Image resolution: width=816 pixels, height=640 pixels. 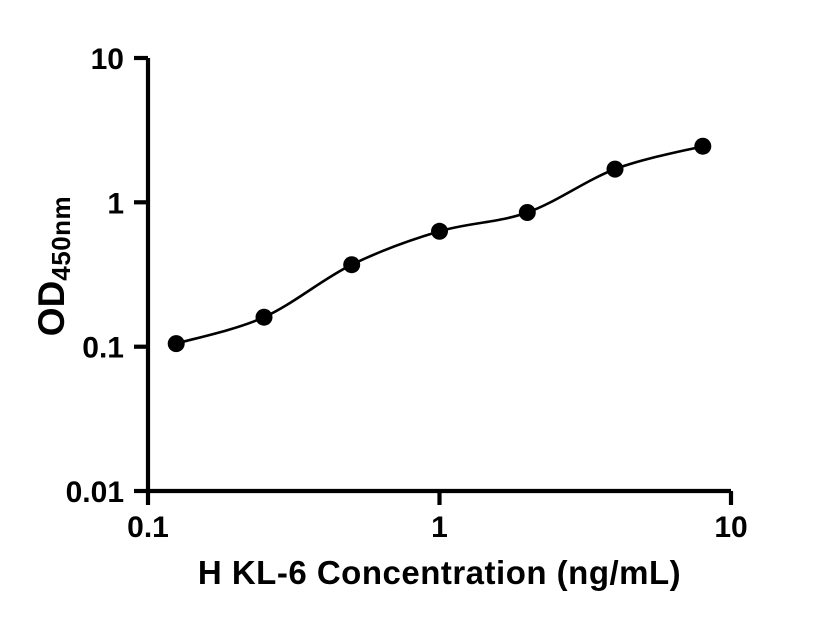 I want to click on y-axis-title-subscript: 450nm, so click(x=60, y=238).